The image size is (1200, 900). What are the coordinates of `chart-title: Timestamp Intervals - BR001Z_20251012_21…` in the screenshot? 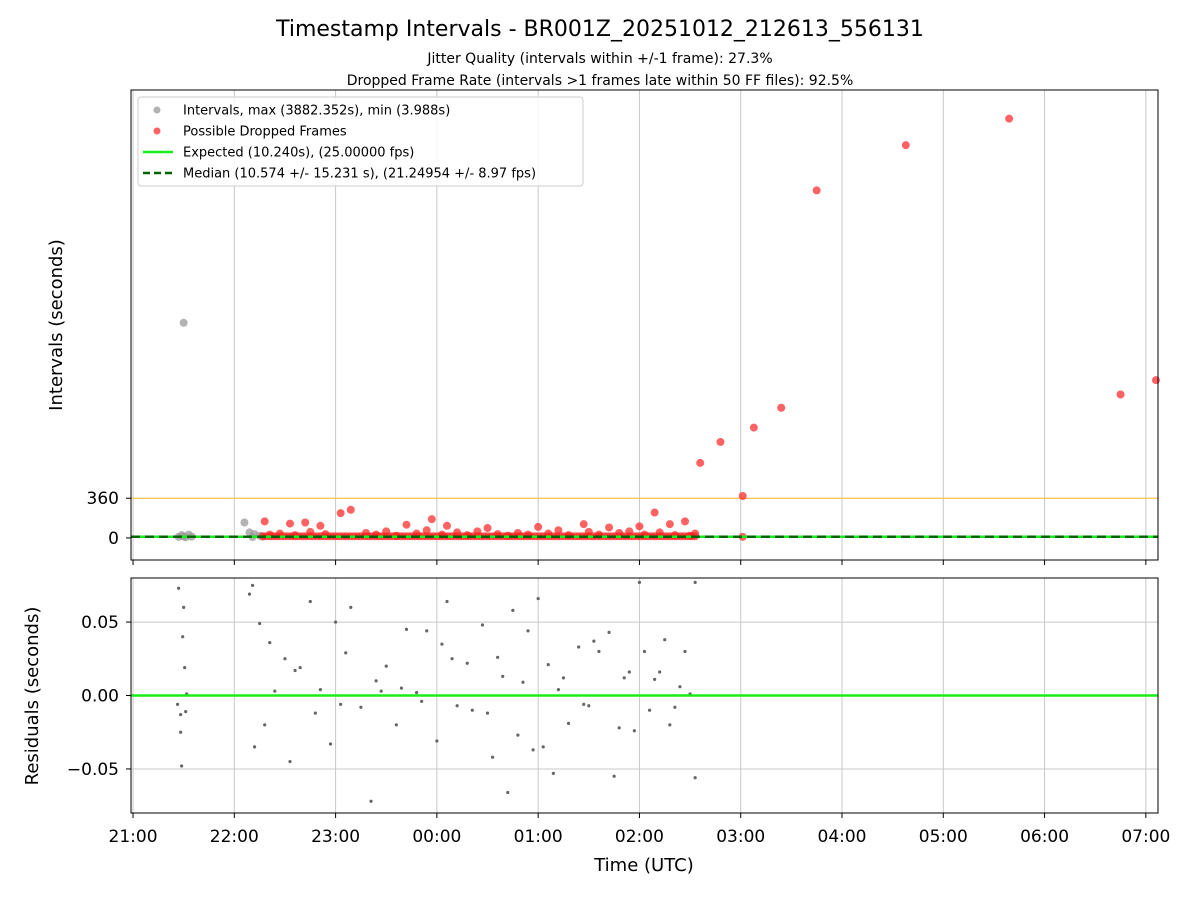 It's located at (599, 29).